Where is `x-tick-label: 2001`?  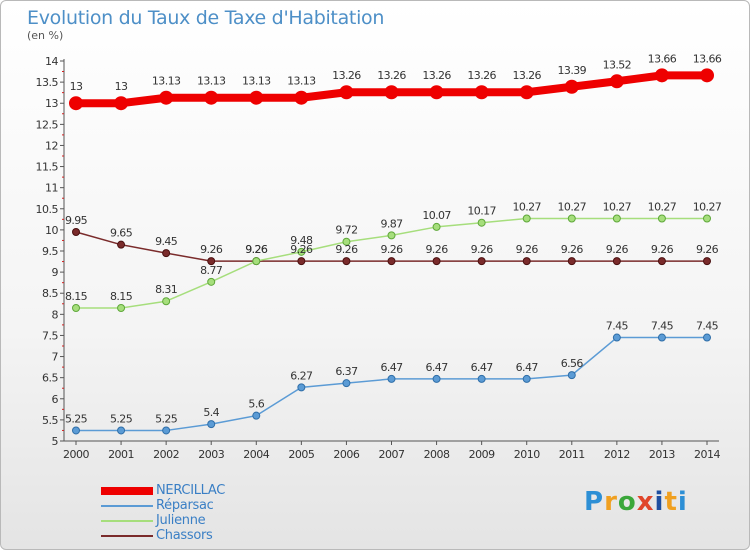
x-tick-label: 2001 is located at coordinates (121, 454).